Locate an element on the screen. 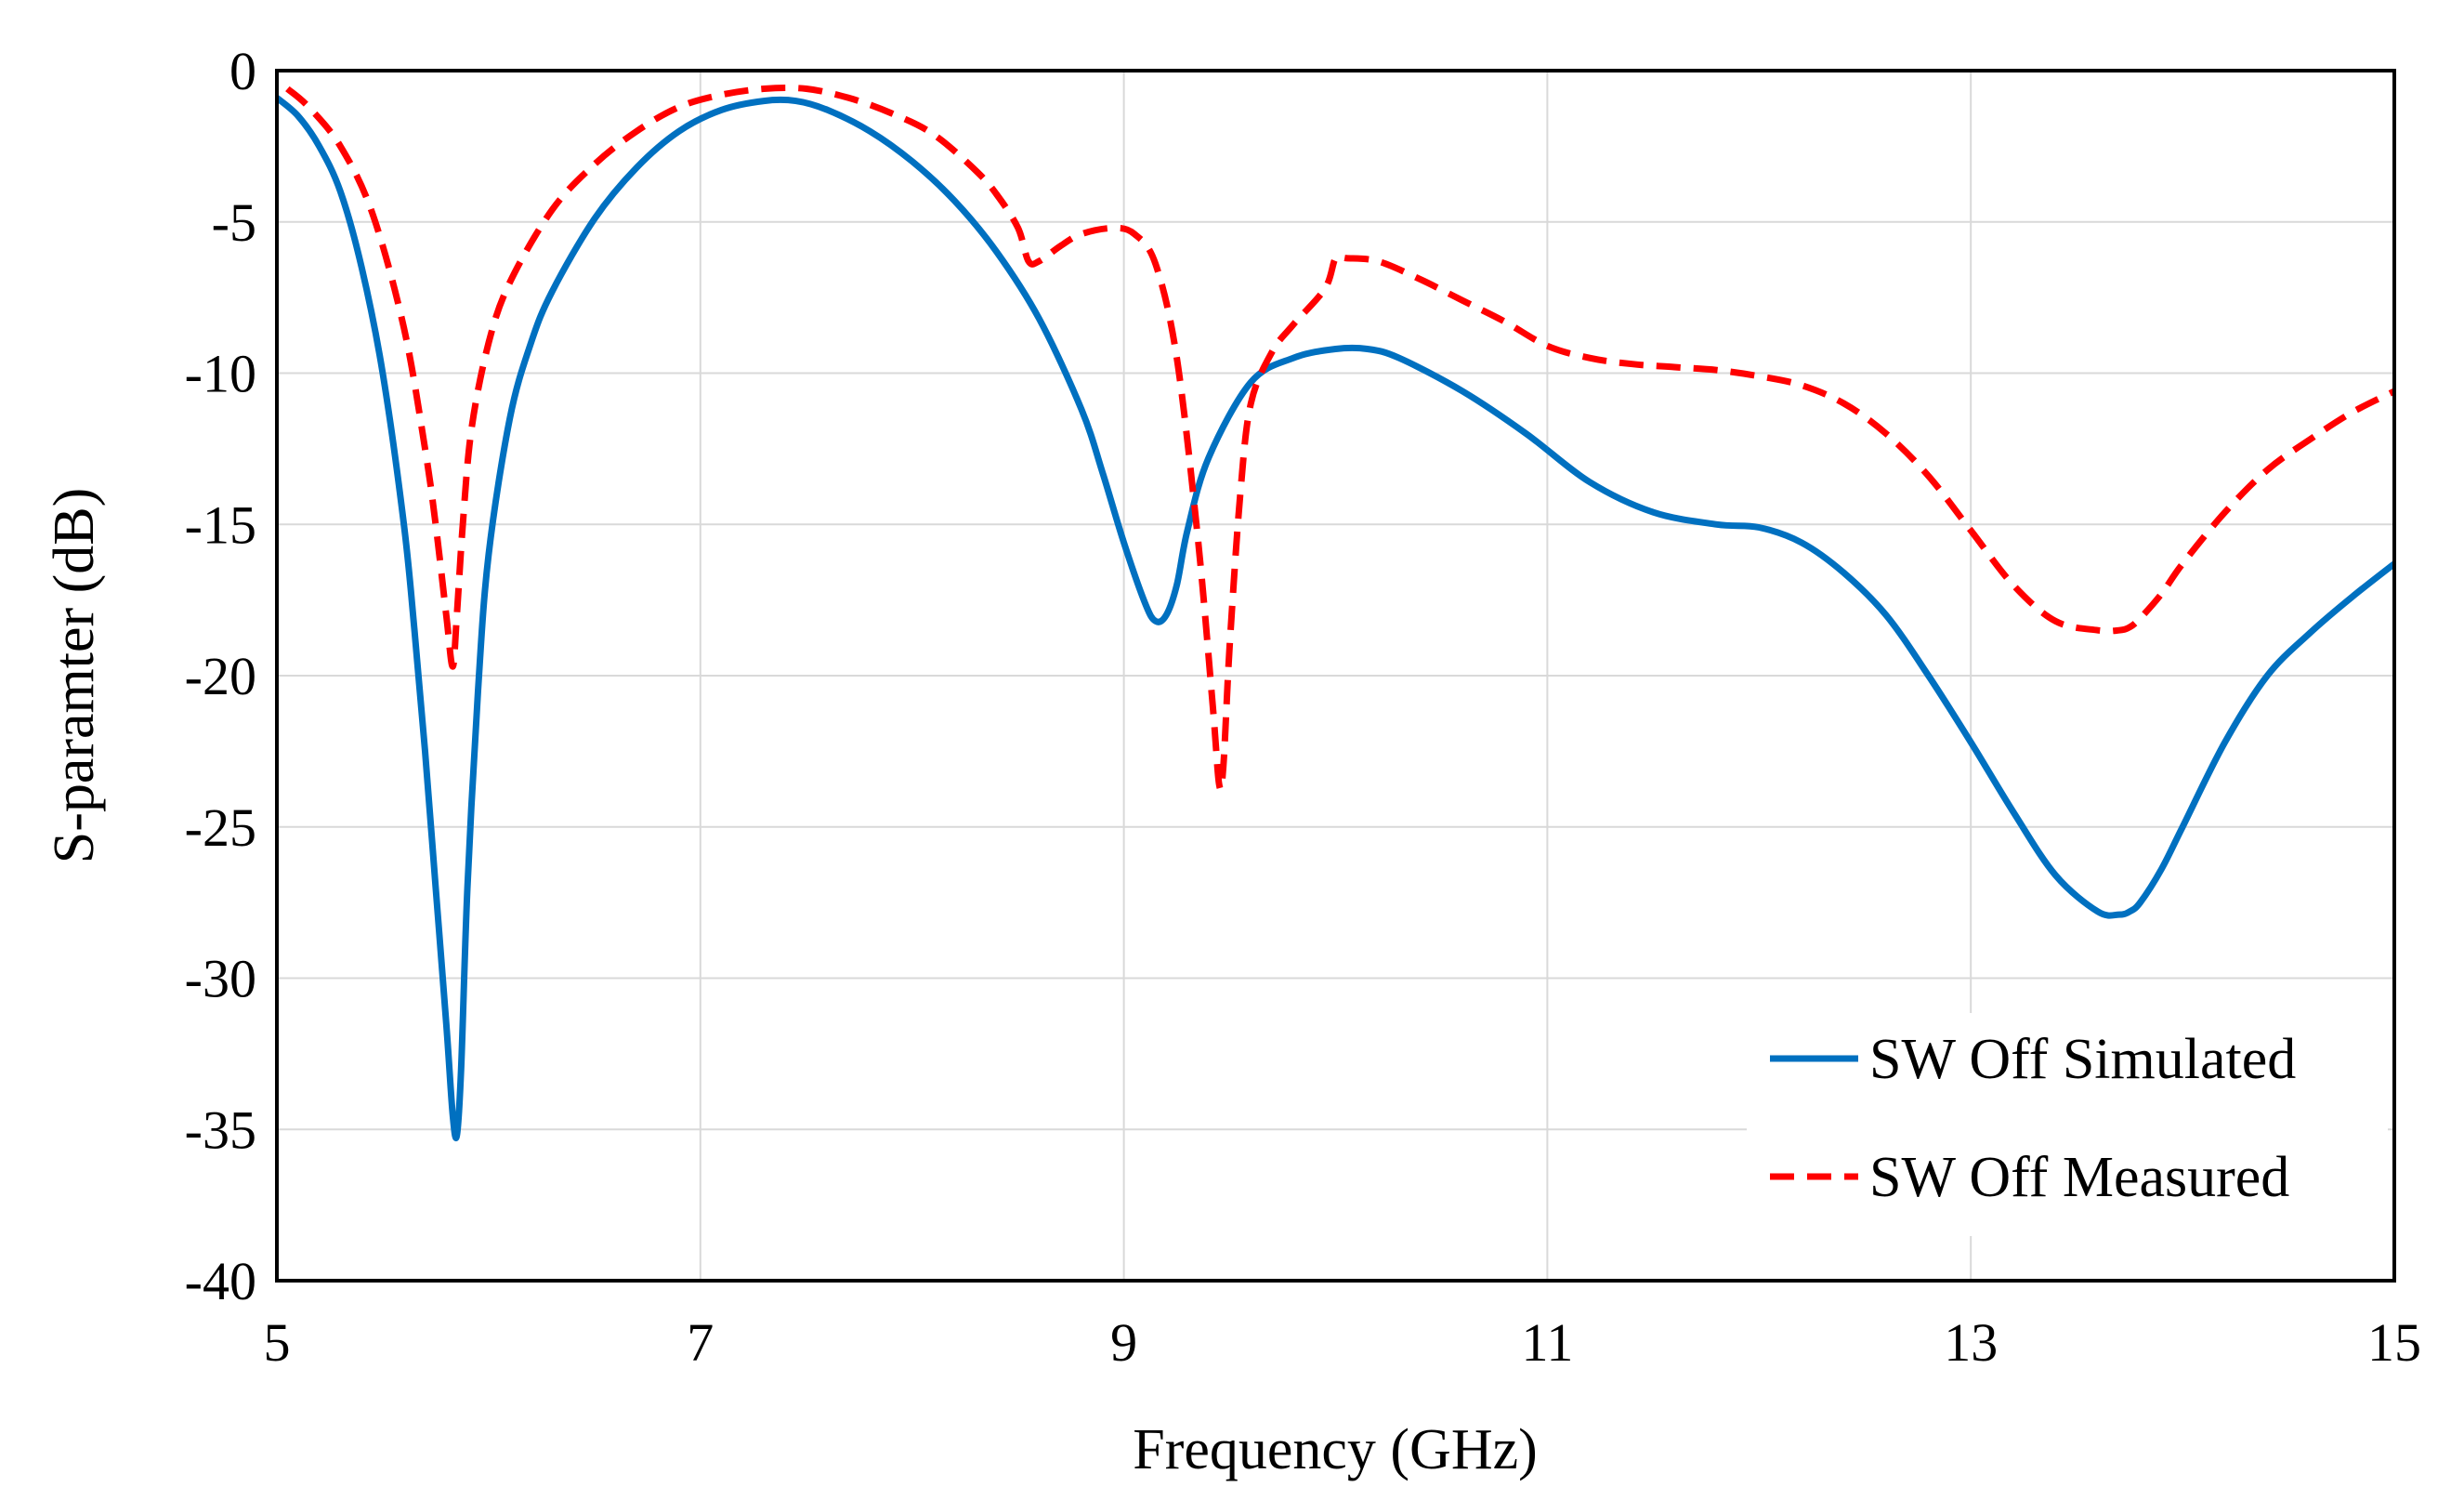 The image size is (2464, 1500). y-tick-label: -35 is located at coordinates (220, 1129).